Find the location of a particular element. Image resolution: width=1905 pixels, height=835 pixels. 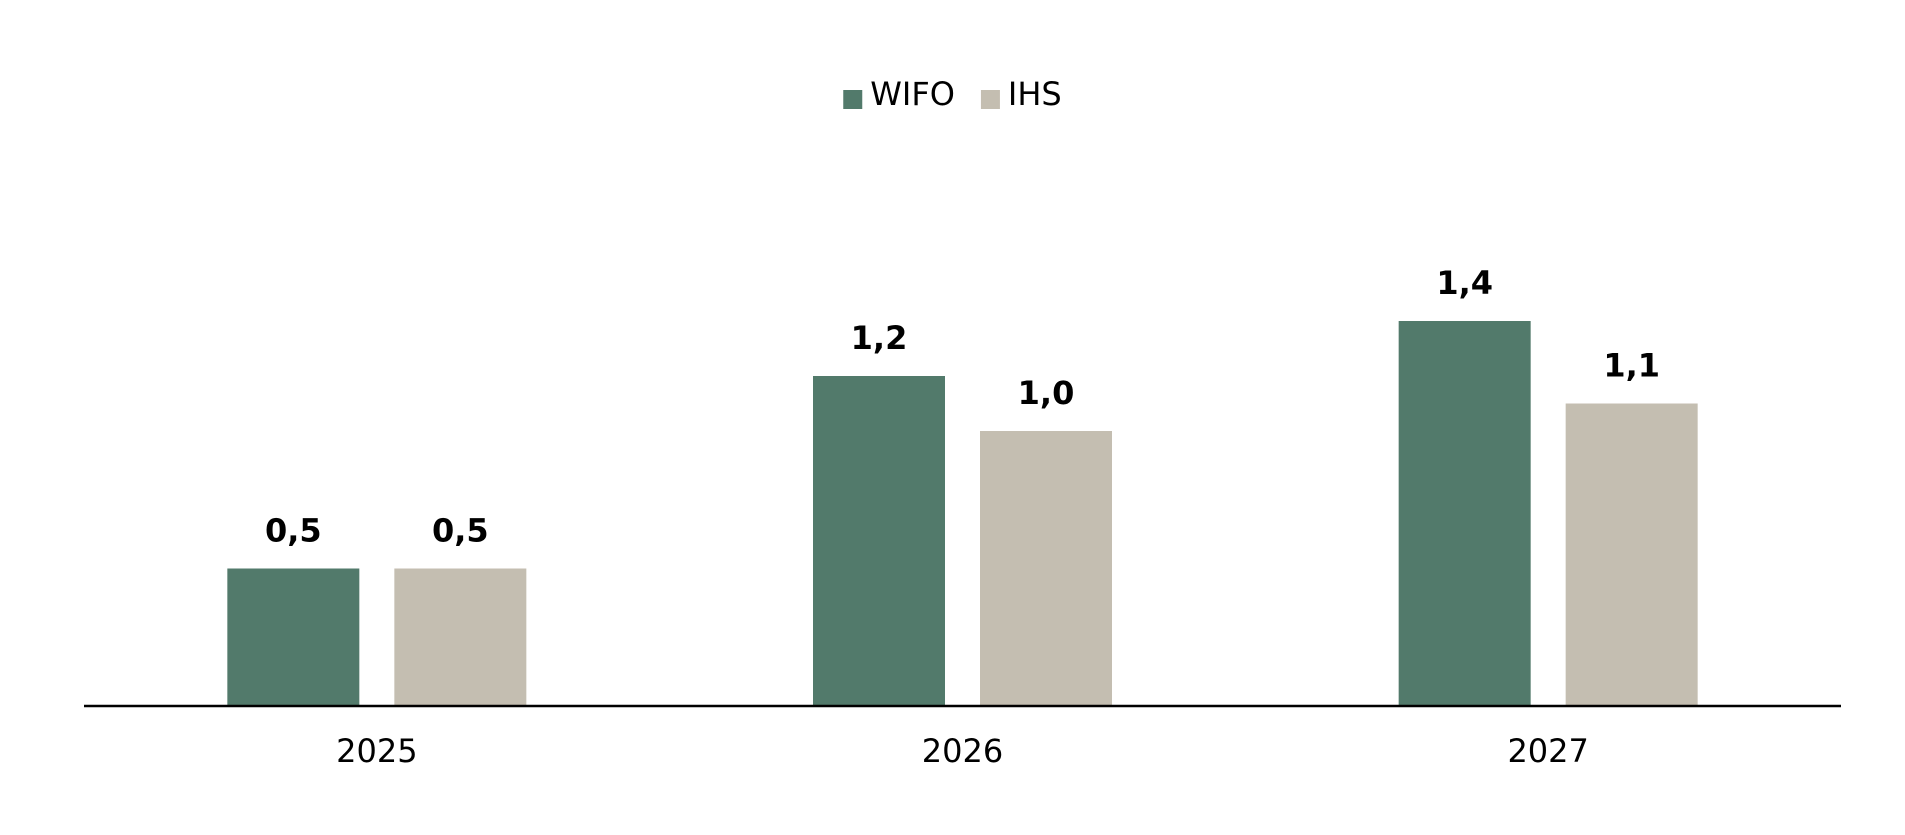

legend: WIFO IHS is located at coordinates (952, 94).